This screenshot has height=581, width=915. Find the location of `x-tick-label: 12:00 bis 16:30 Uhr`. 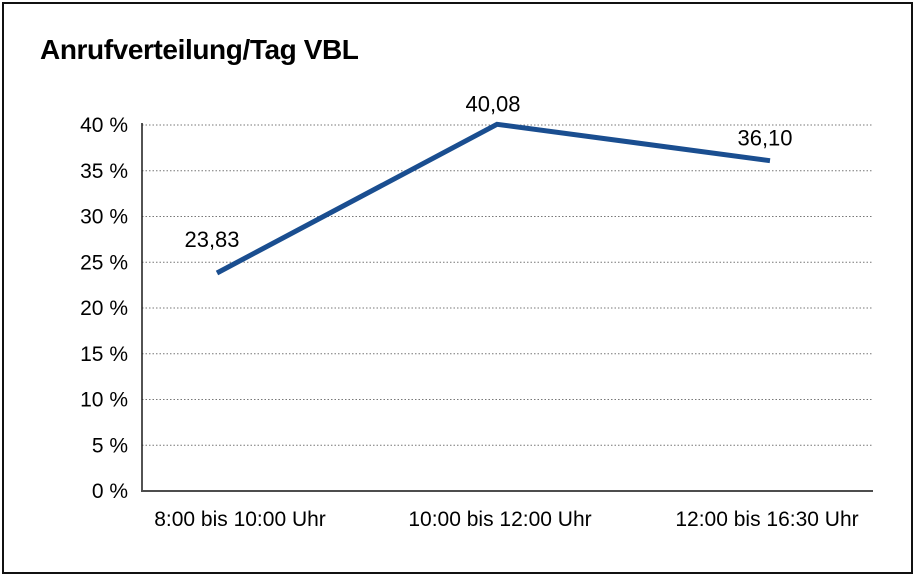

x-tick-label: 12:00 bis 16:30 Uhr is located at coordinates (766, 519).